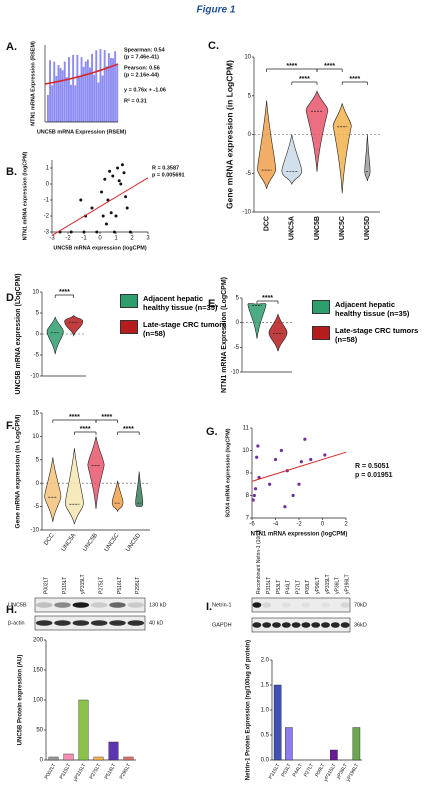 This screenshot has width=432, height=800. What do you see at coordinates (11, 298) in the screenshot?
I see `panel-label: D.` at bounding box center [11, 298].